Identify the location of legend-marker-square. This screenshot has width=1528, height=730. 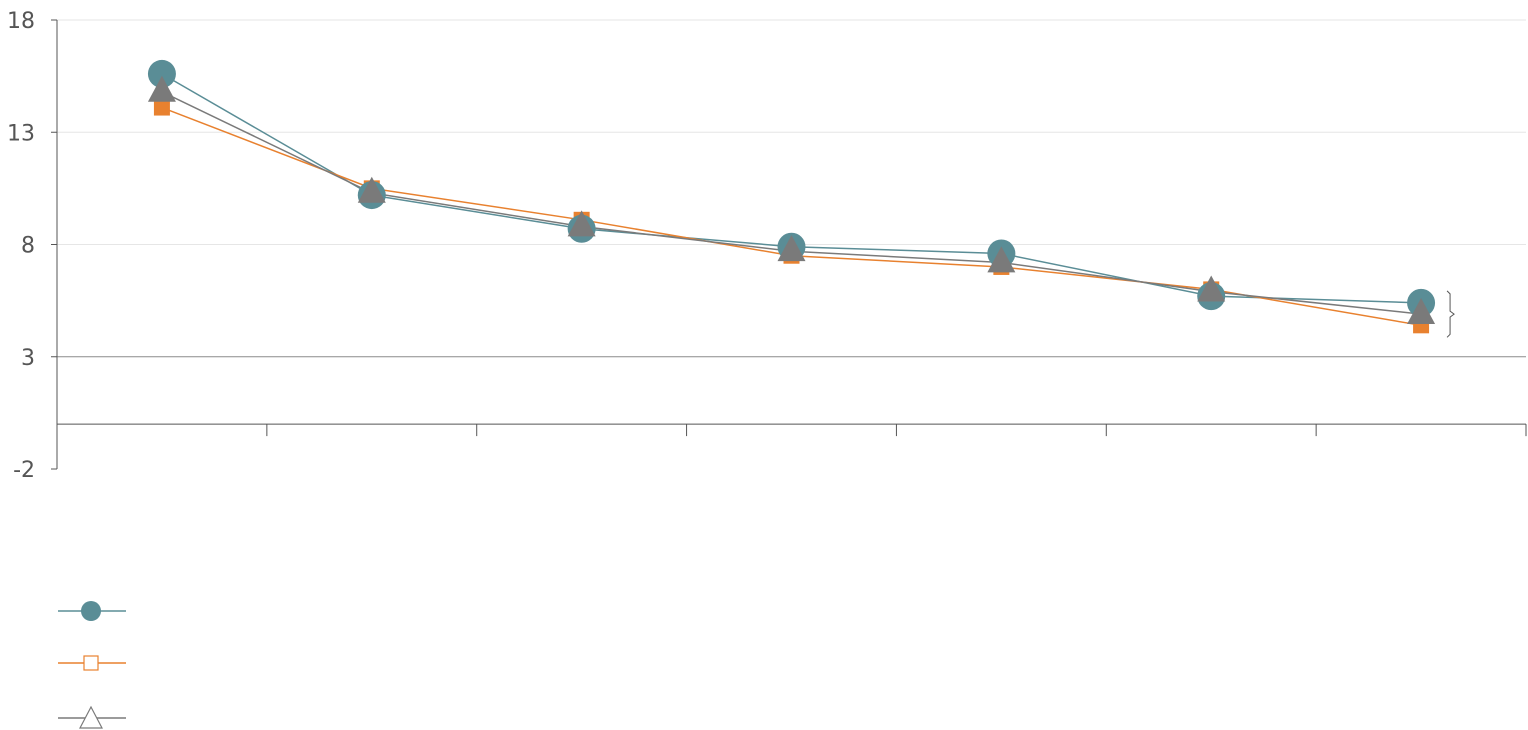
(91, 663).